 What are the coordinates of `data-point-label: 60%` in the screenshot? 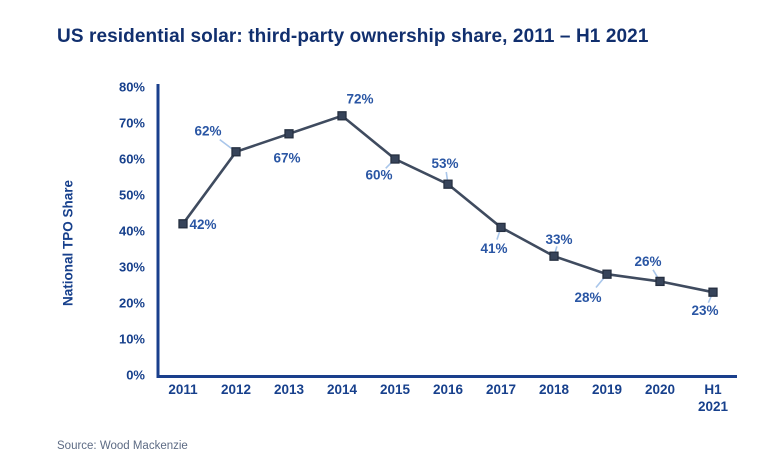 It's located at (378, 175).